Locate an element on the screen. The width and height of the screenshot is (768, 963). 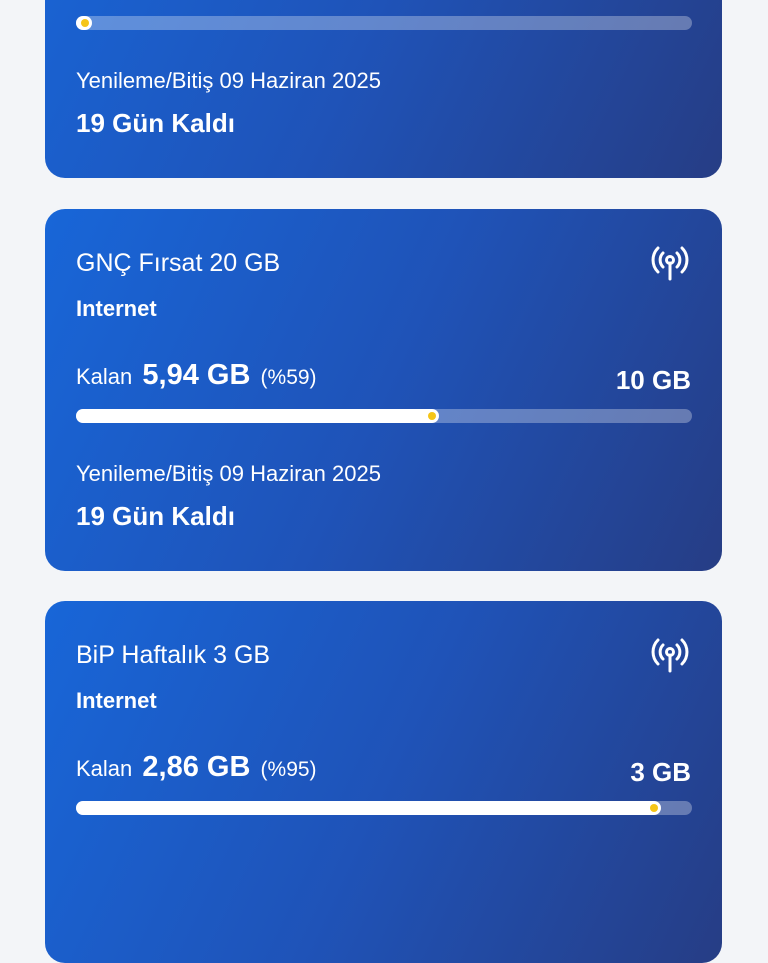
package-title: GNÇ Fırsat 20 GB is located at coordinates (178, 263).